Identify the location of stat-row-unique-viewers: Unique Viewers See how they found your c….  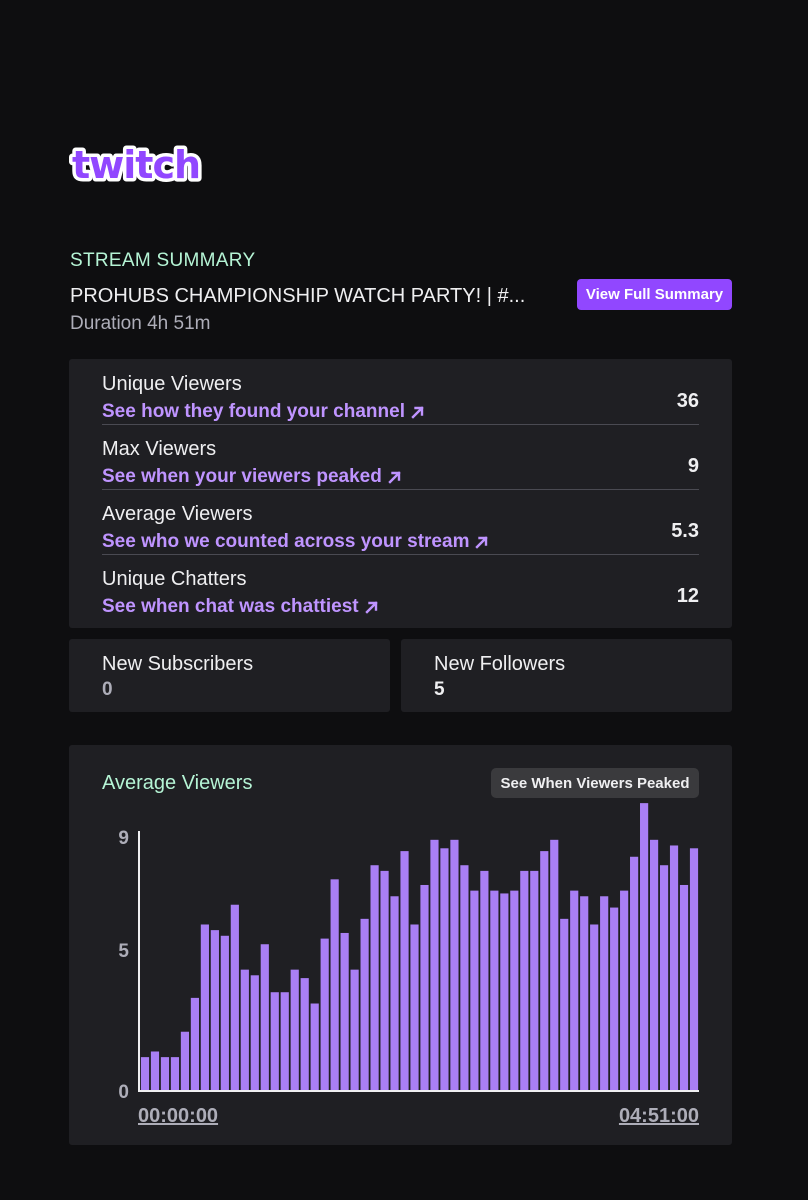
(400, 394).